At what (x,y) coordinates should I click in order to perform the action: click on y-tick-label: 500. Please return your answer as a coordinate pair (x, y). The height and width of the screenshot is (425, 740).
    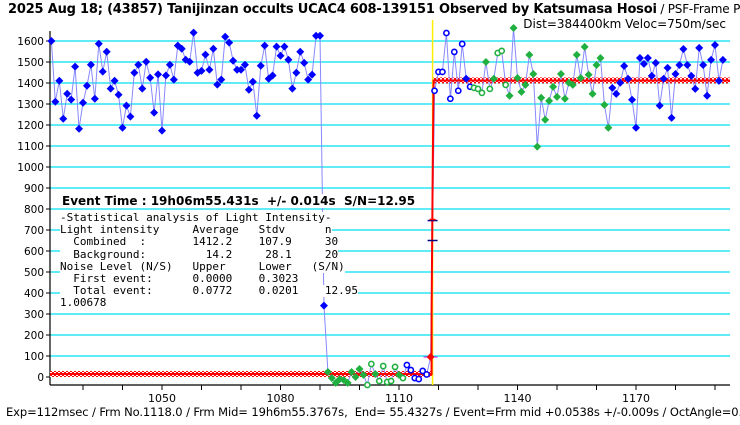
    Looking at the image, I should click on (34, 273).